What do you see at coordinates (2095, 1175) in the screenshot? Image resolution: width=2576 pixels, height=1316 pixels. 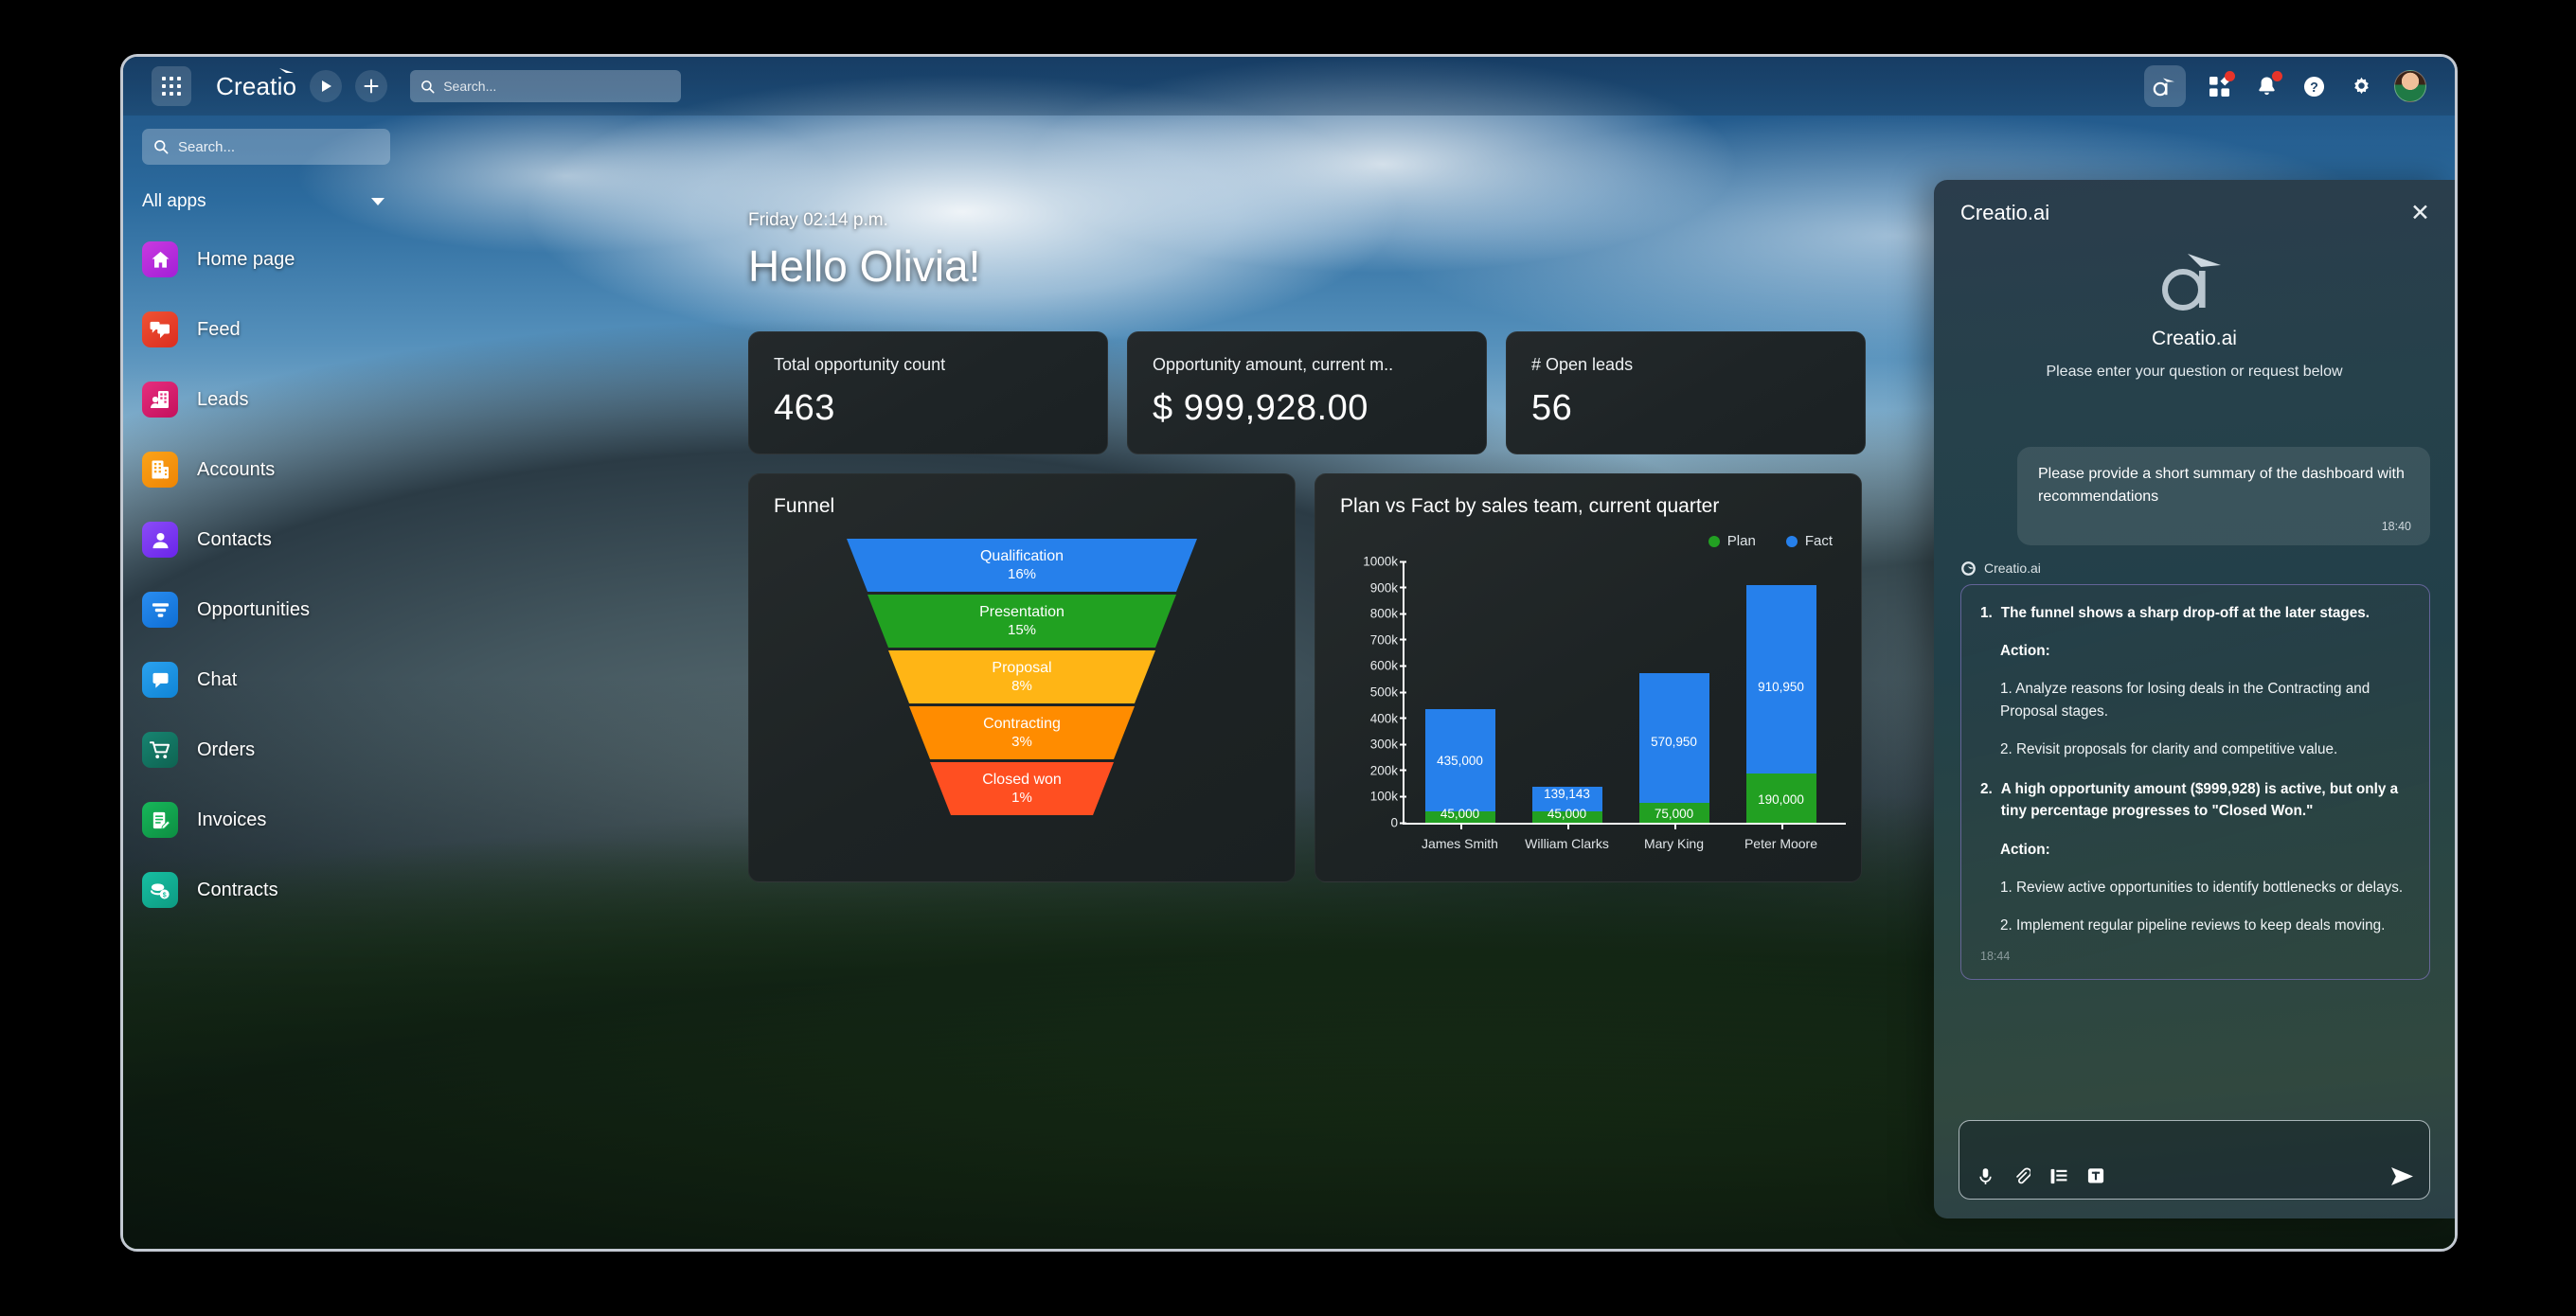 I see `text-template-icon` at bounding box center [2095, 1175].